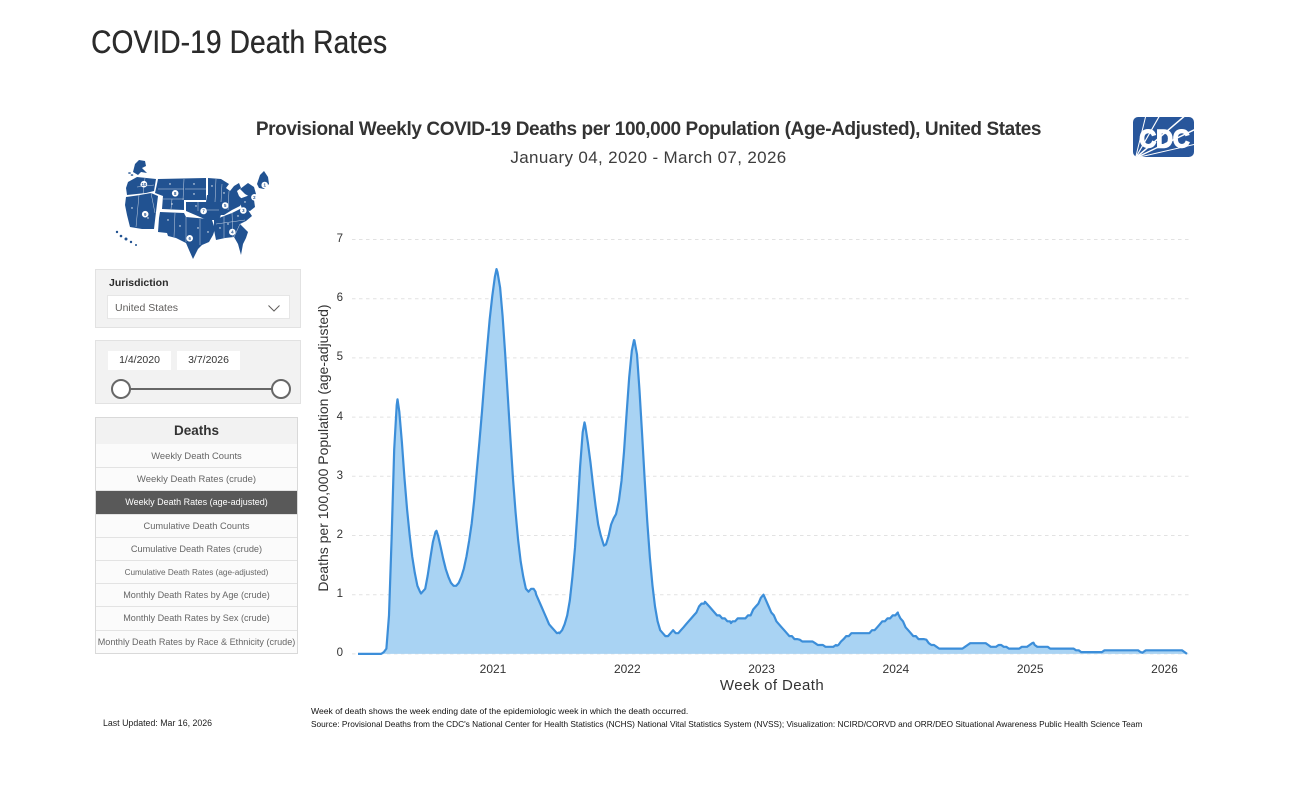 The height and width of the screenshot is (794, 1299). Describe the element at coordinates (254, 197) in the screenshot. I see `svg-text: 2` at that location.